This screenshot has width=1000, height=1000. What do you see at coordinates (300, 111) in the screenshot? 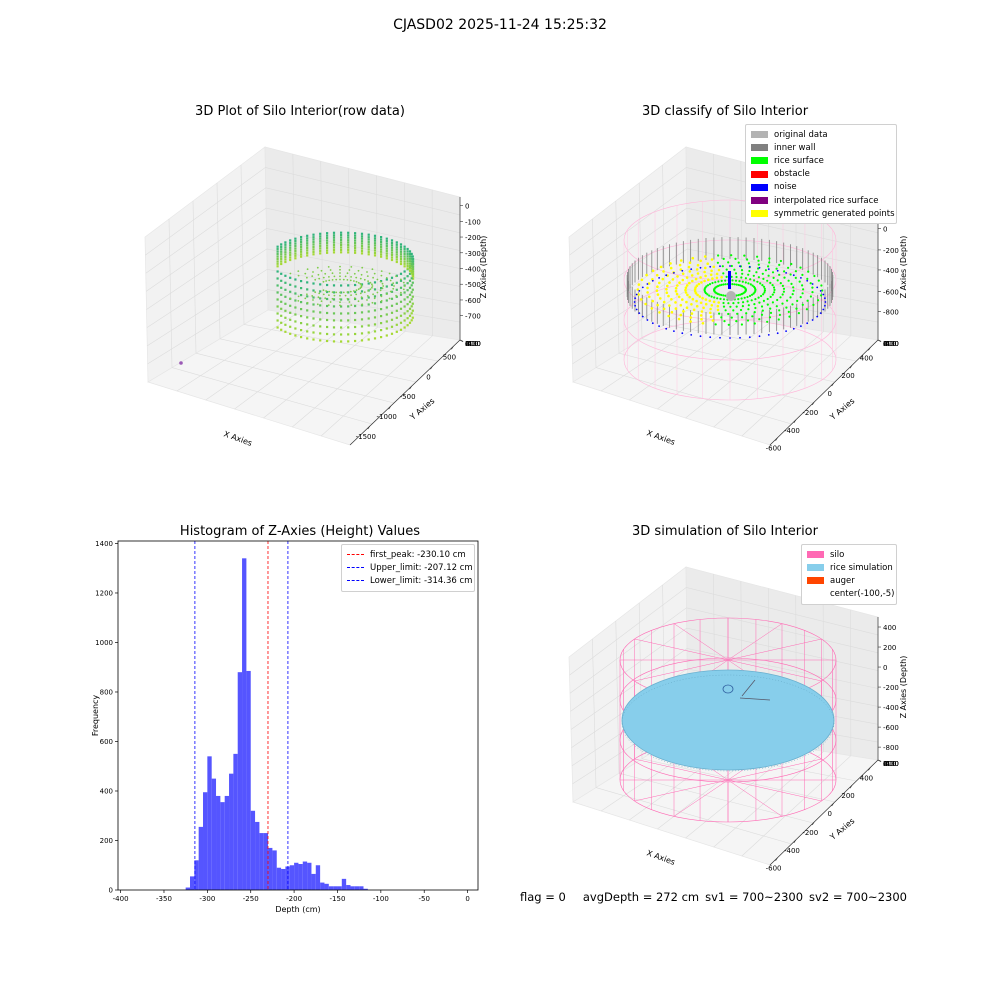
I see `panel1-title: 3D Plot of Silo Interior(row data)` at bounding box center [300, 111].